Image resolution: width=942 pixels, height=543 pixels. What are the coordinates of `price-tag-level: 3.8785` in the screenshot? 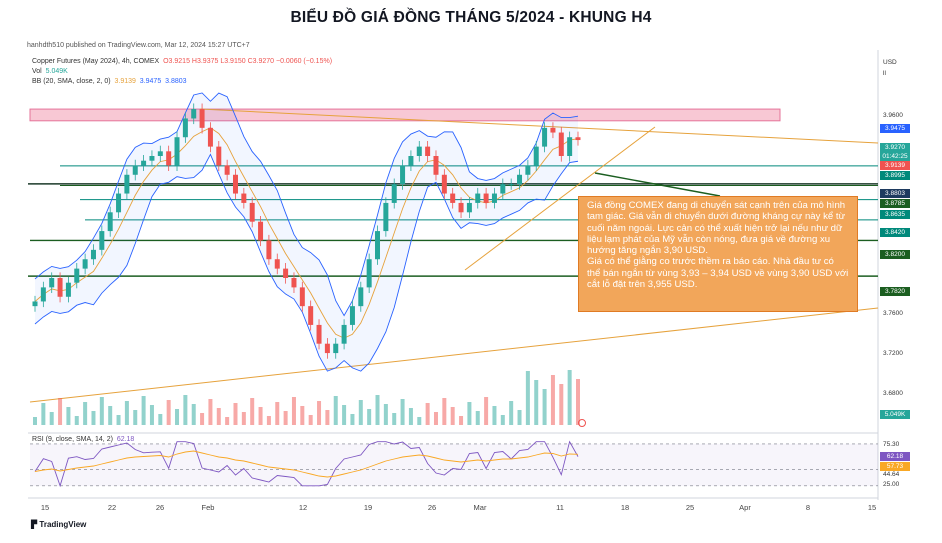 It's located at (895, 203).